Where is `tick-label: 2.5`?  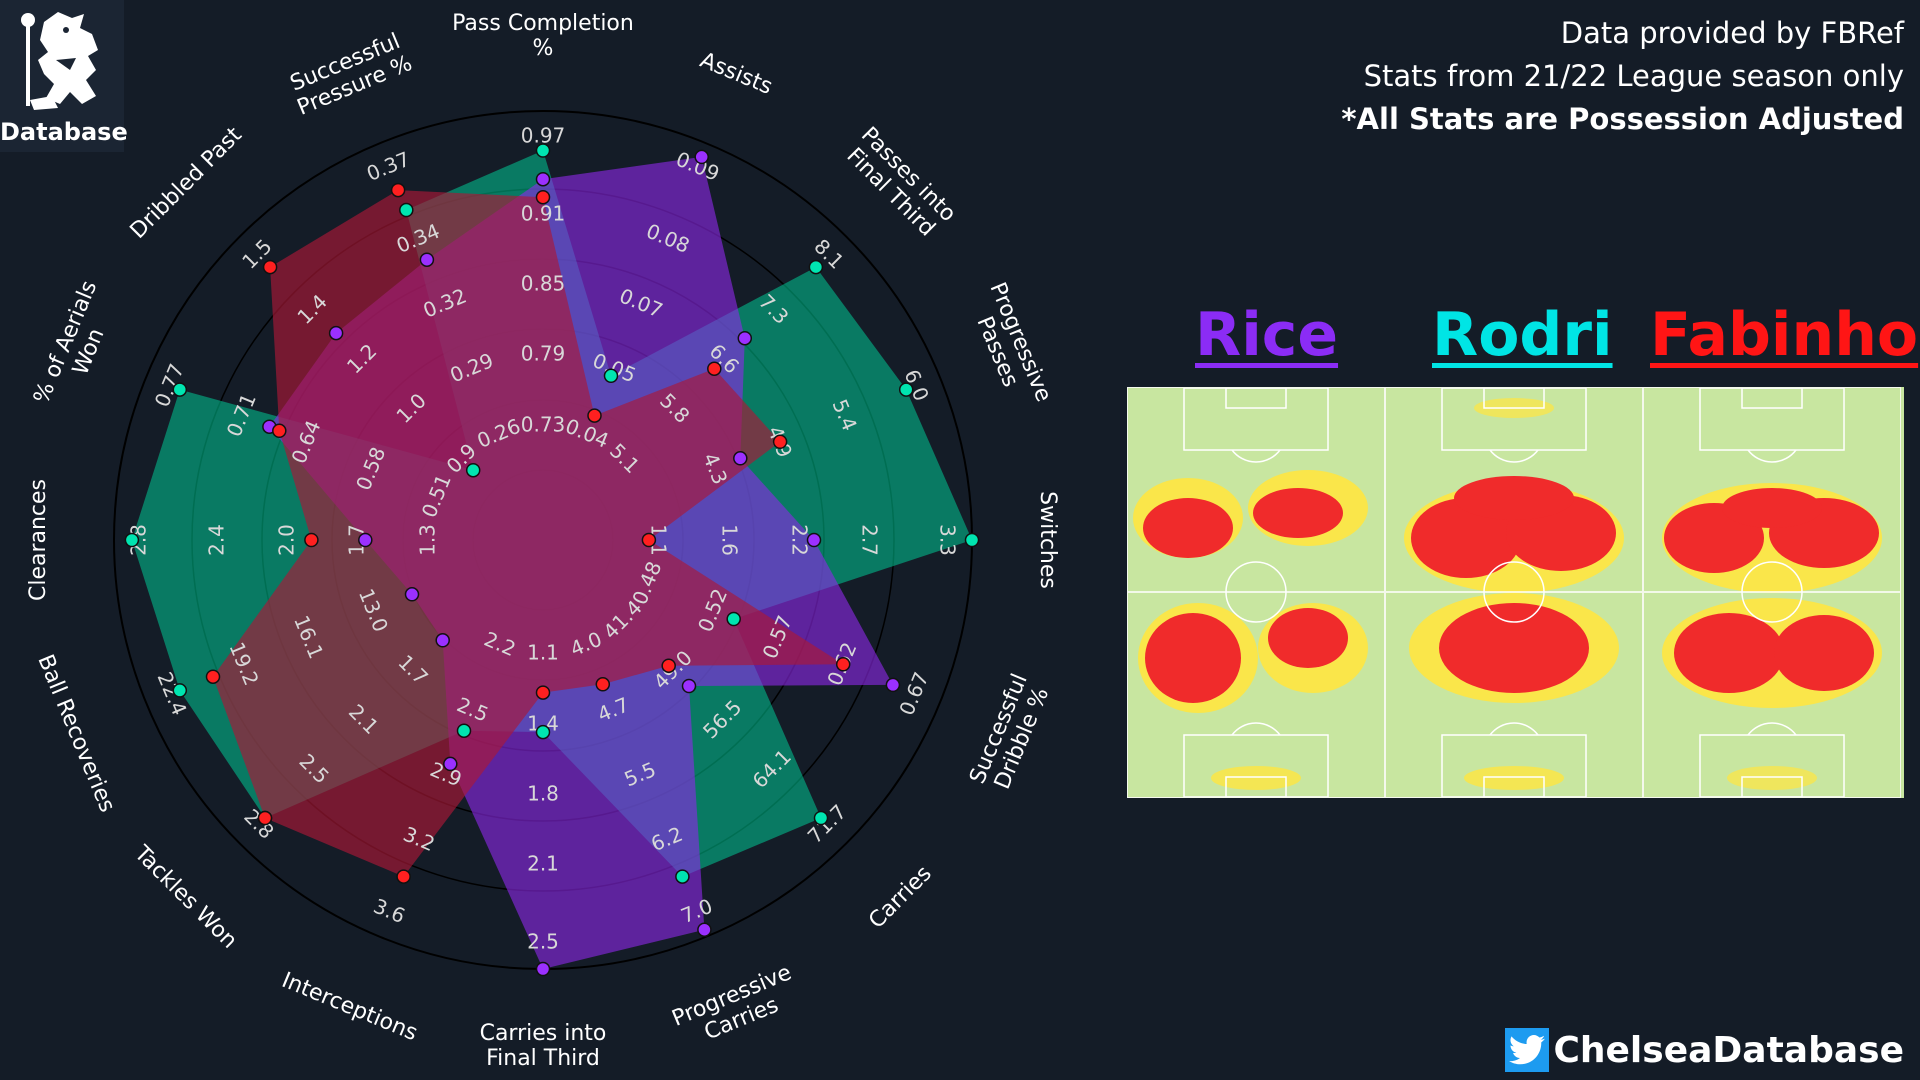 tick-label: 2.5 is located at coordinates (543, 942).